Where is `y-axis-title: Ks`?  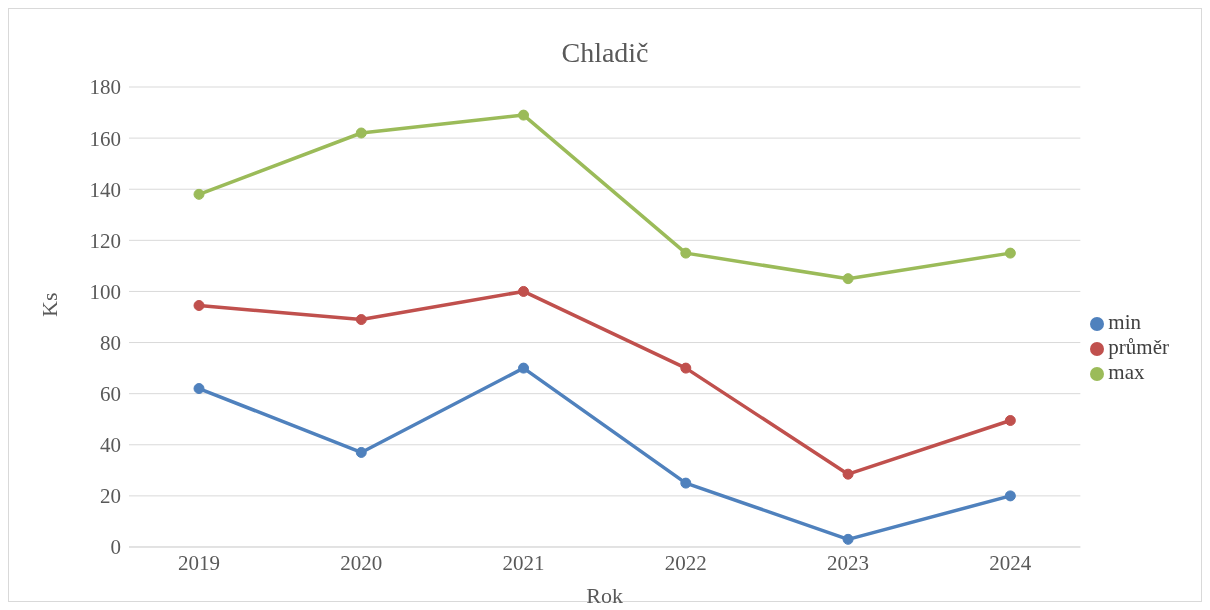
y-axis-title: Ks is located at coordinates (49, 304).